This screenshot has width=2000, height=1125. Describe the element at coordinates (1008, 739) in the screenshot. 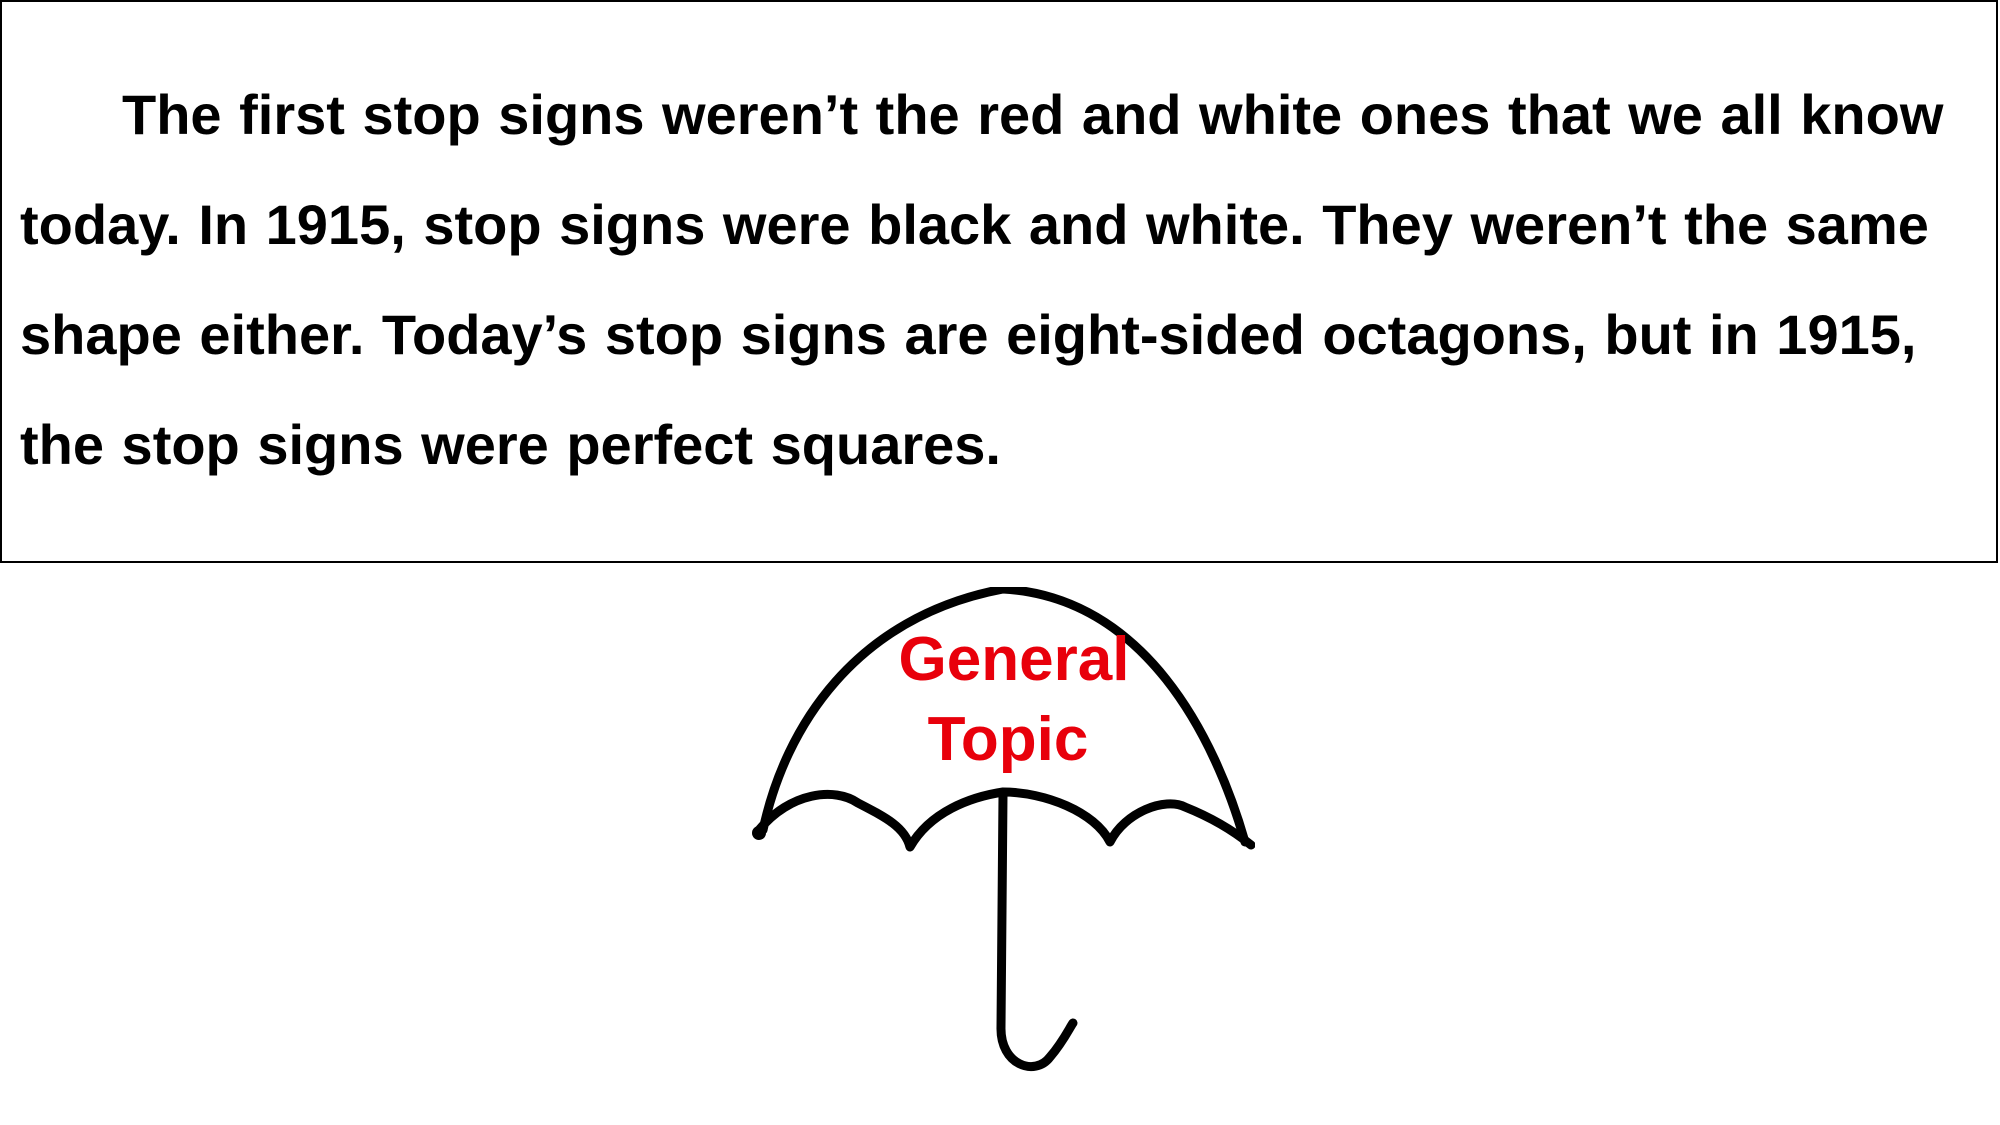

I see `topic-label-line-2: Topic` at that location.